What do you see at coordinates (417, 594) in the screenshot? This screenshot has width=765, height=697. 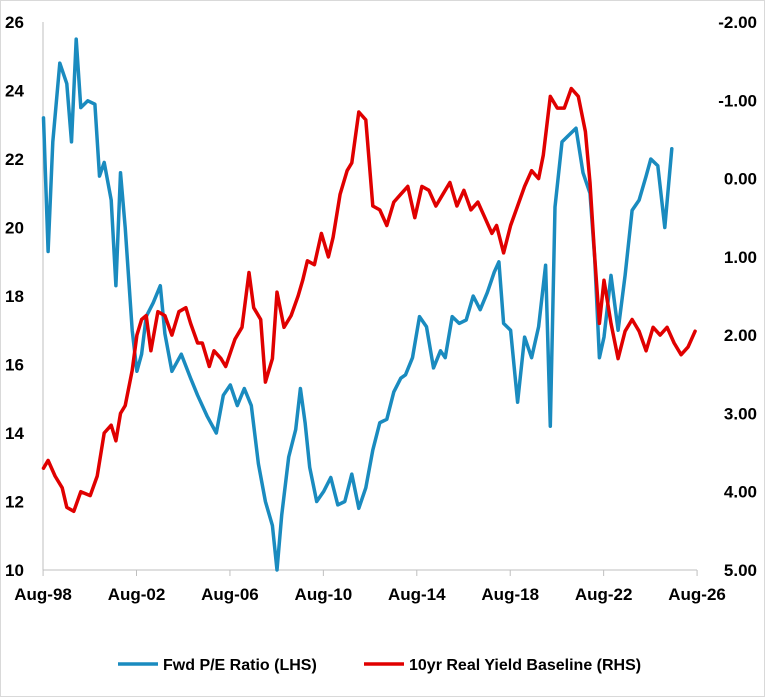 I see `x-tick-label: Aug-14` at bounding box center [417, 594].